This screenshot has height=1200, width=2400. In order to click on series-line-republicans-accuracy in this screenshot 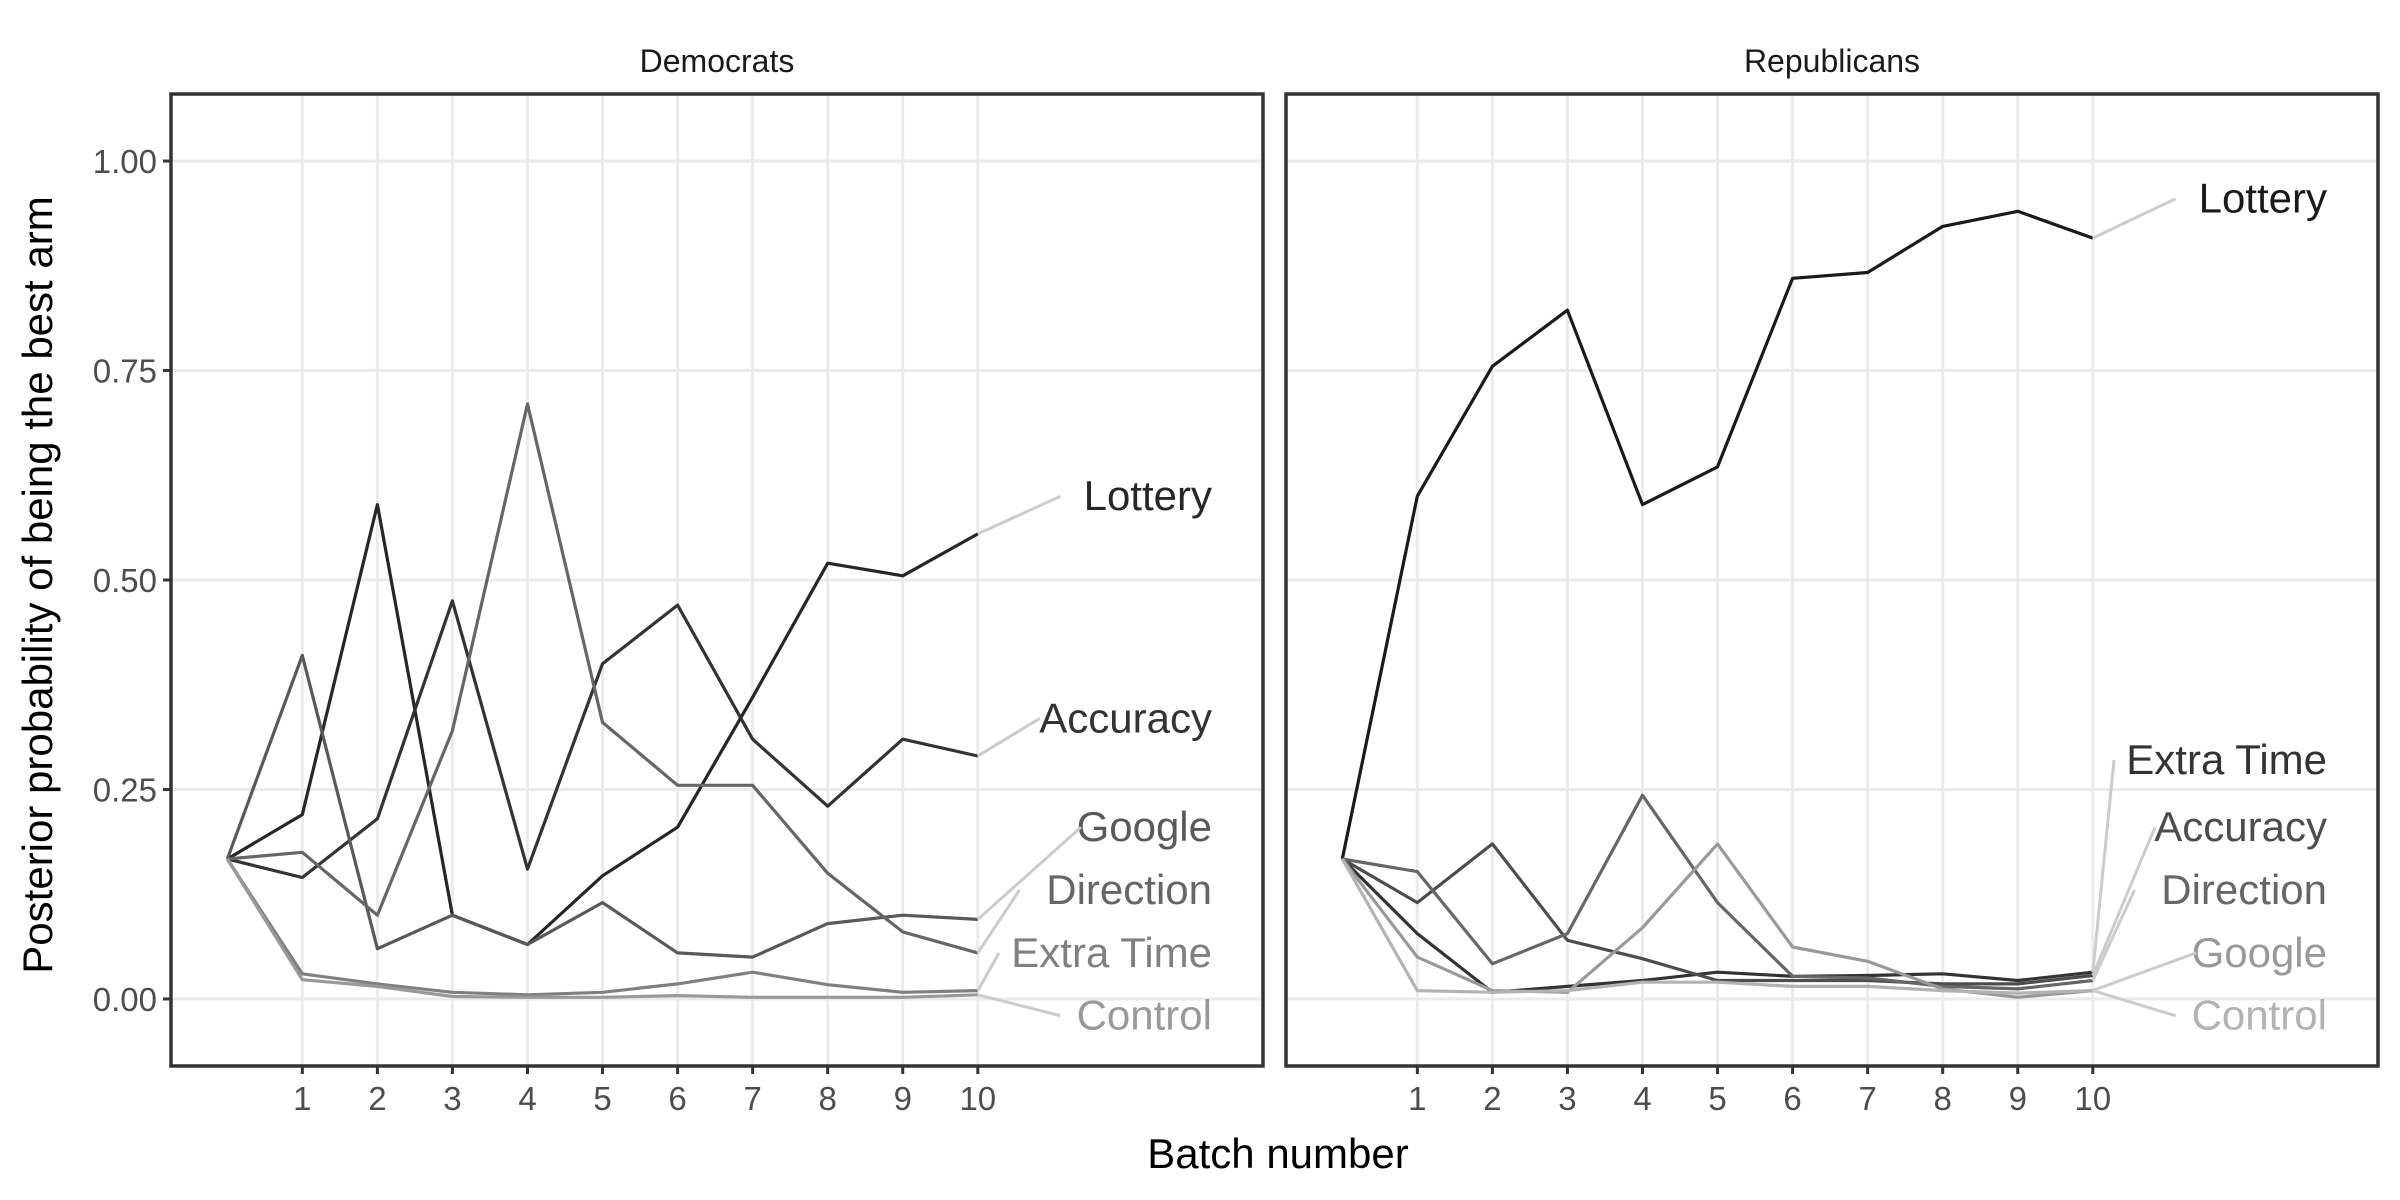, I will do `click(1717, 914)`.